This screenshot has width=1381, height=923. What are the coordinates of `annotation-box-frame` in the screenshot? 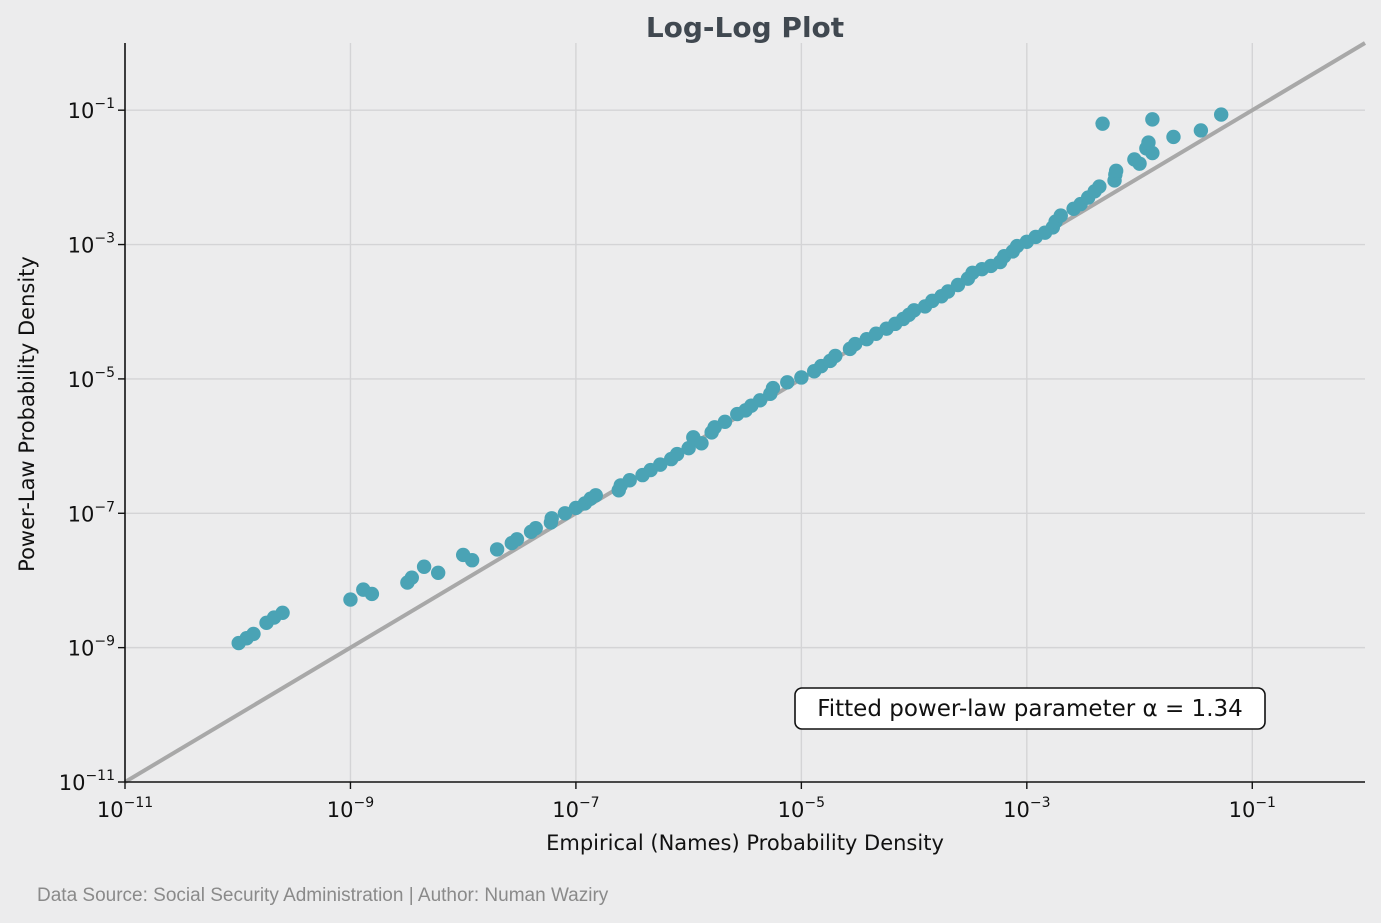 It's located at (1030, 708).